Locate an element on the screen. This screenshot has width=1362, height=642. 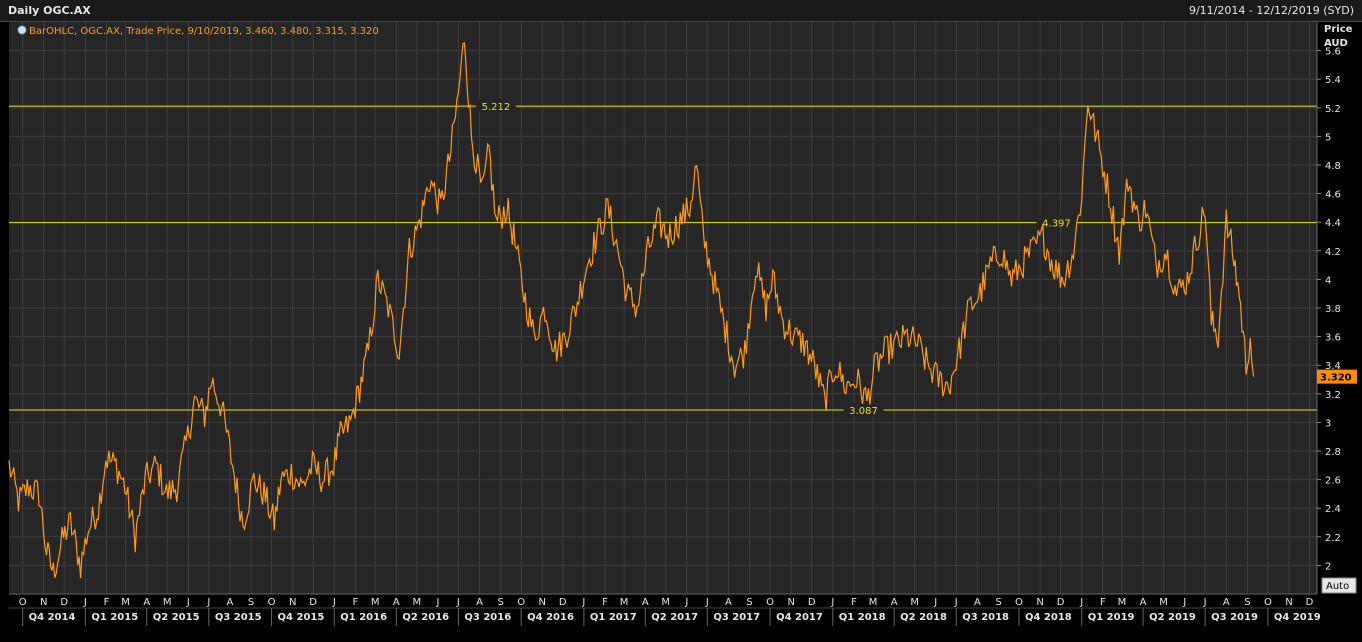
y-tick-label: 4.6 is located at coordinates (1333, 195).